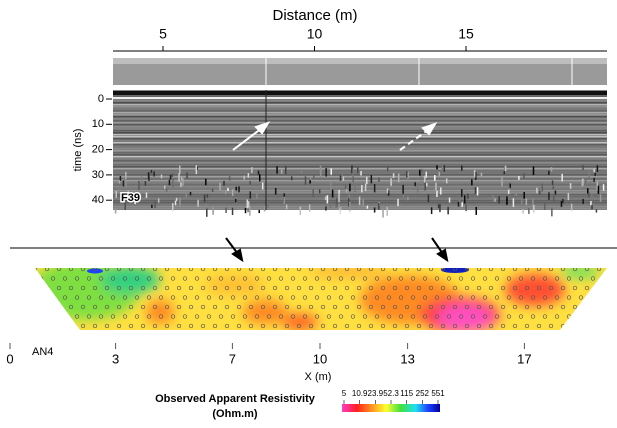  Describe the element at coordinates (42, 352) in the screenshot. I see `line-label: AN4` at that location.